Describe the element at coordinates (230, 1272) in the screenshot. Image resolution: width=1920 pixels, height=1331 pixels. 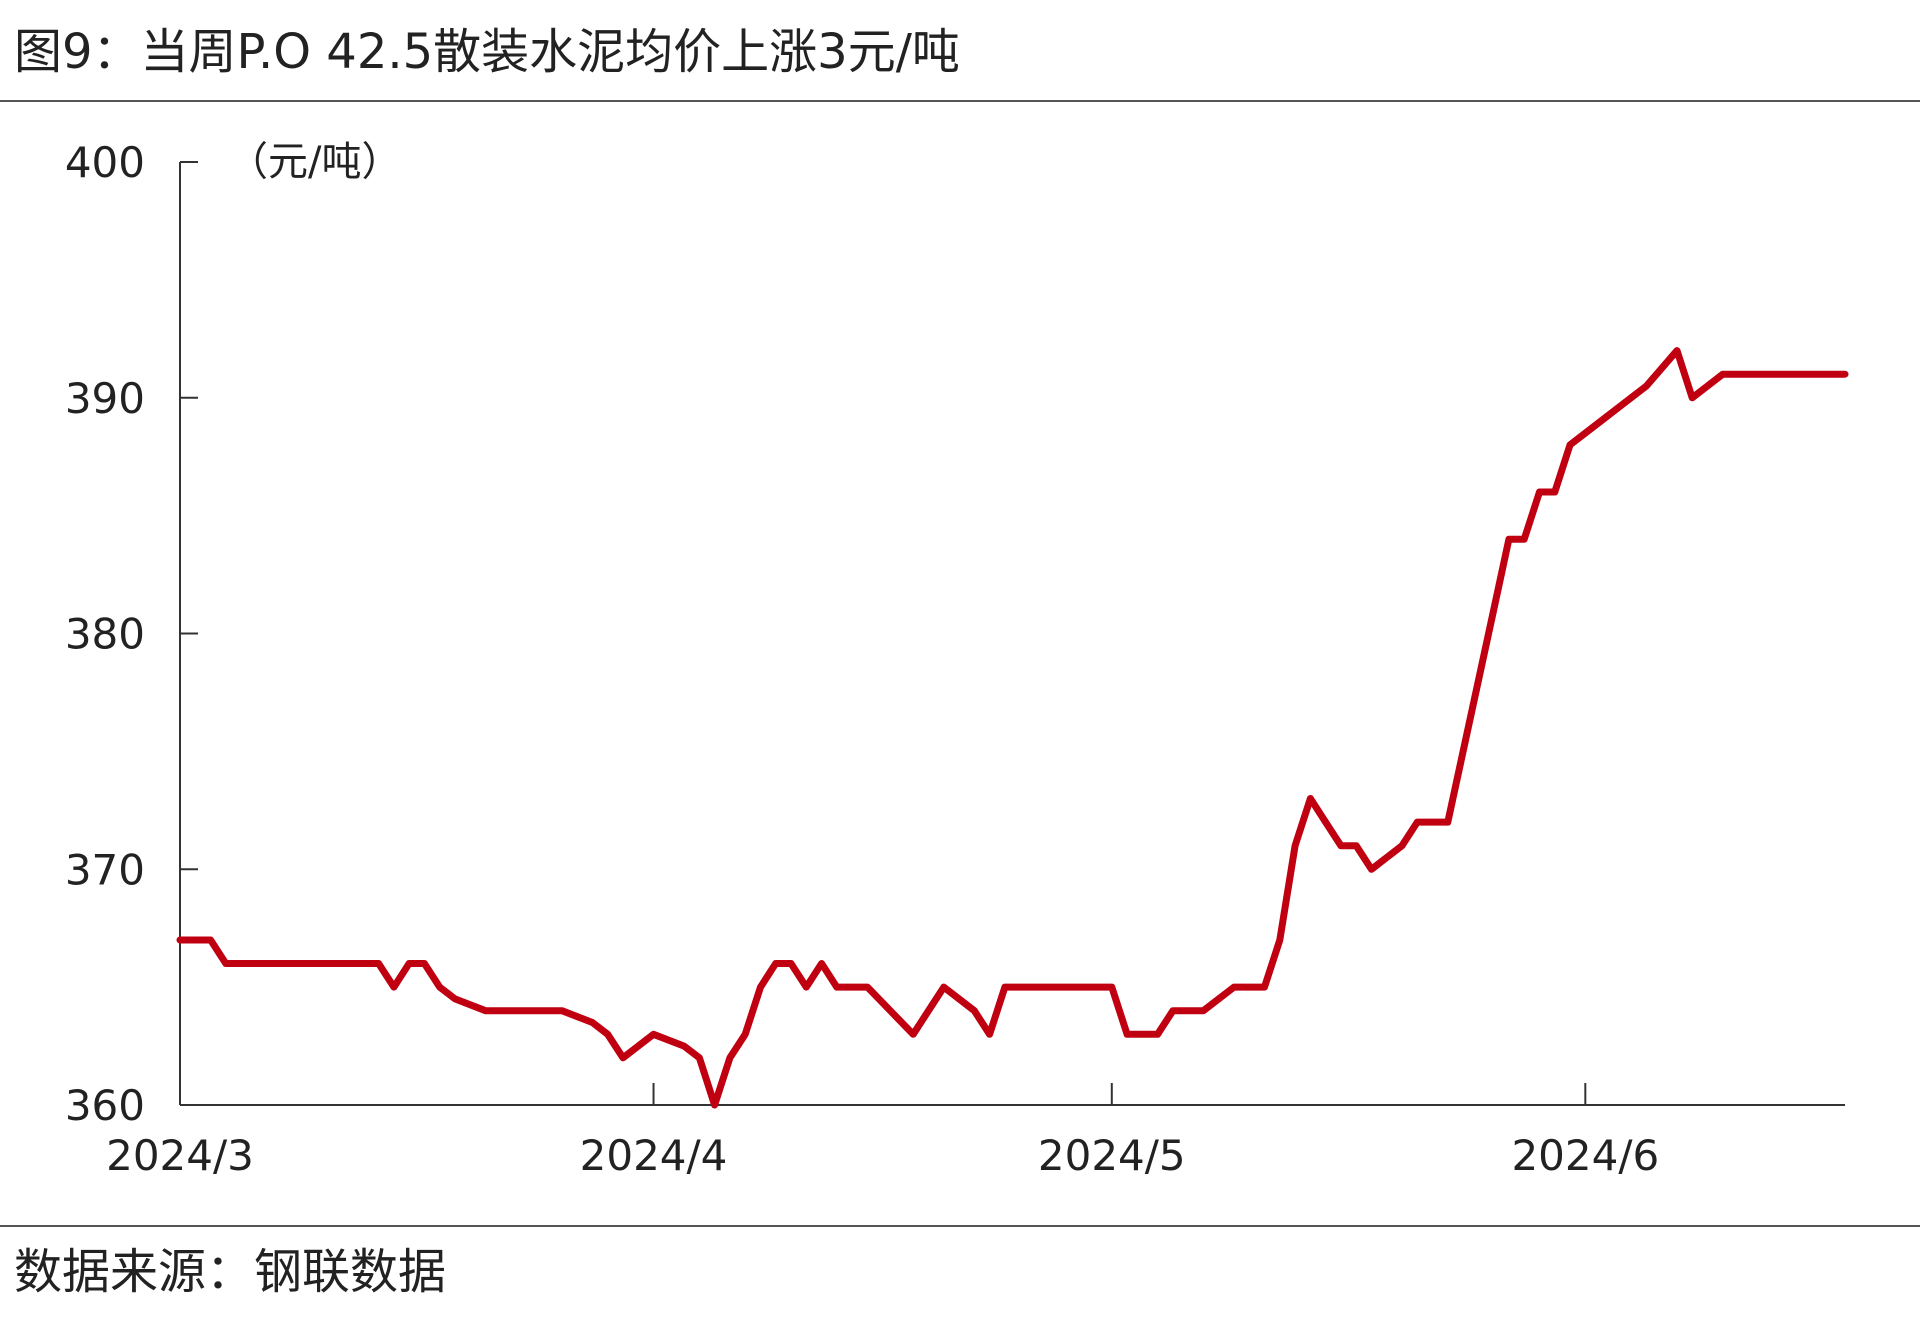
I see `source-note: 数据来源：钢联数据` at that location.